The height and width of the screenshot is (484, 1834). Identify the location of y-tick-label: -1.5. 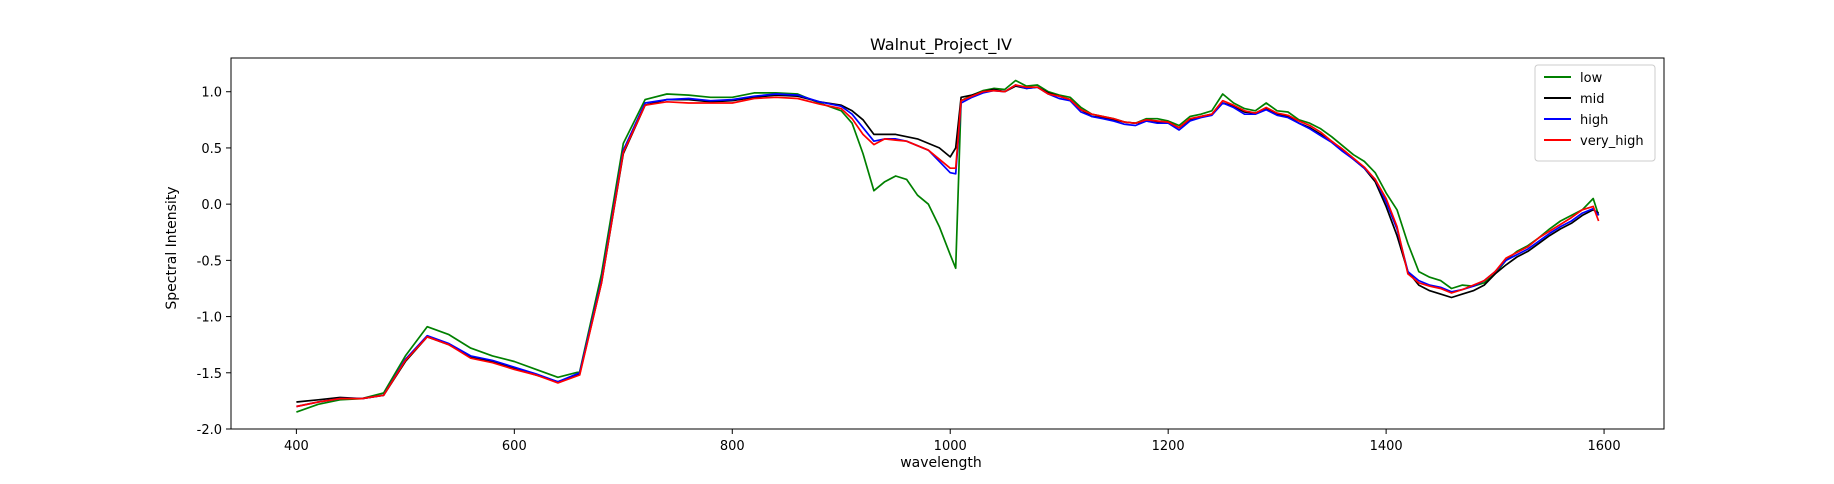
(209, 374).